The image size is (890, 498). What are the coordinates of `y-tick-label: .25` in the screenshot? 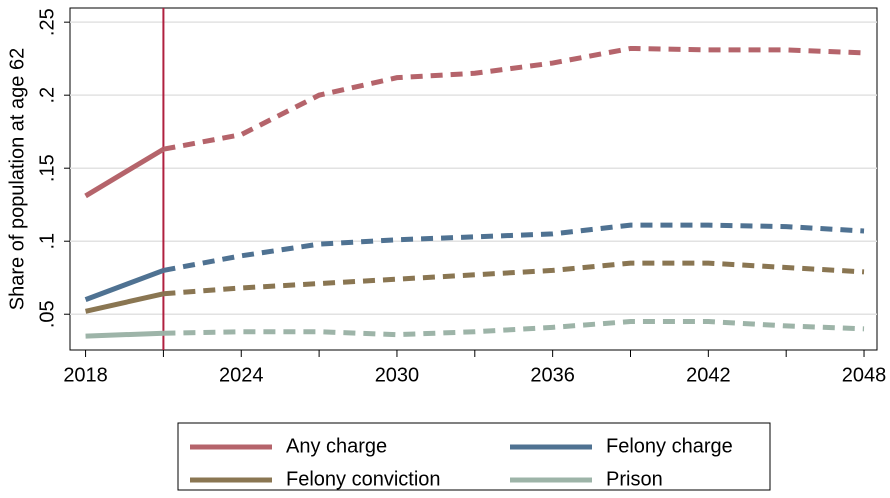 It's located at (47, 22).